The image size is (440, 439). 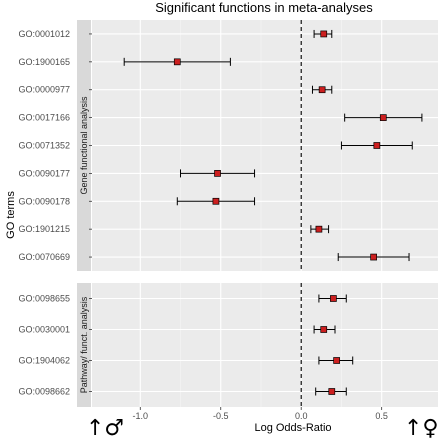 What do you see at coordinates (292, 428) in the screenshot?
I see `x-axis-title: Log Odds-Ratio` at bounding box center [292, 428].